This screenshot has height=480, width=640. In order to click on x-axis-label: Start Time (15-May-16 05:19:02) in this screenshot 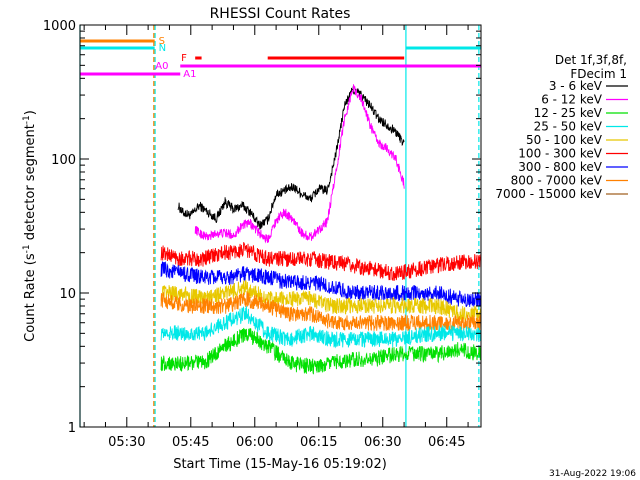, I will do `click(280, 464)`.